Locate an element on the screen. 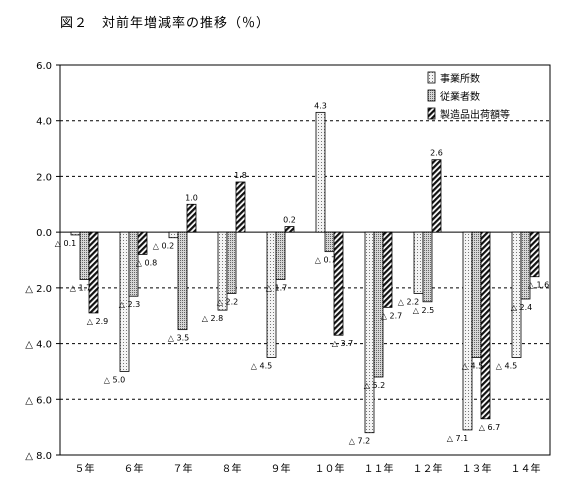 Image resolution: width=572 pixels, height=500 pixels. x-category-label: １０年 is located at coordinates (330, 468).